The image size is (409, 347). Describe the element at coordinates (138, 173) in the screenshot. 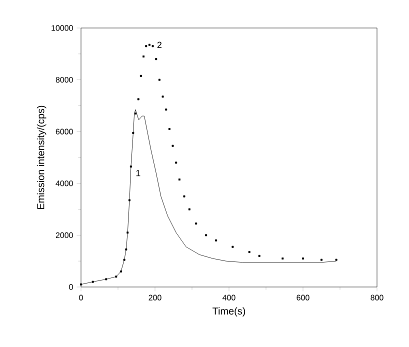

I see `annotation: 1` at that location.